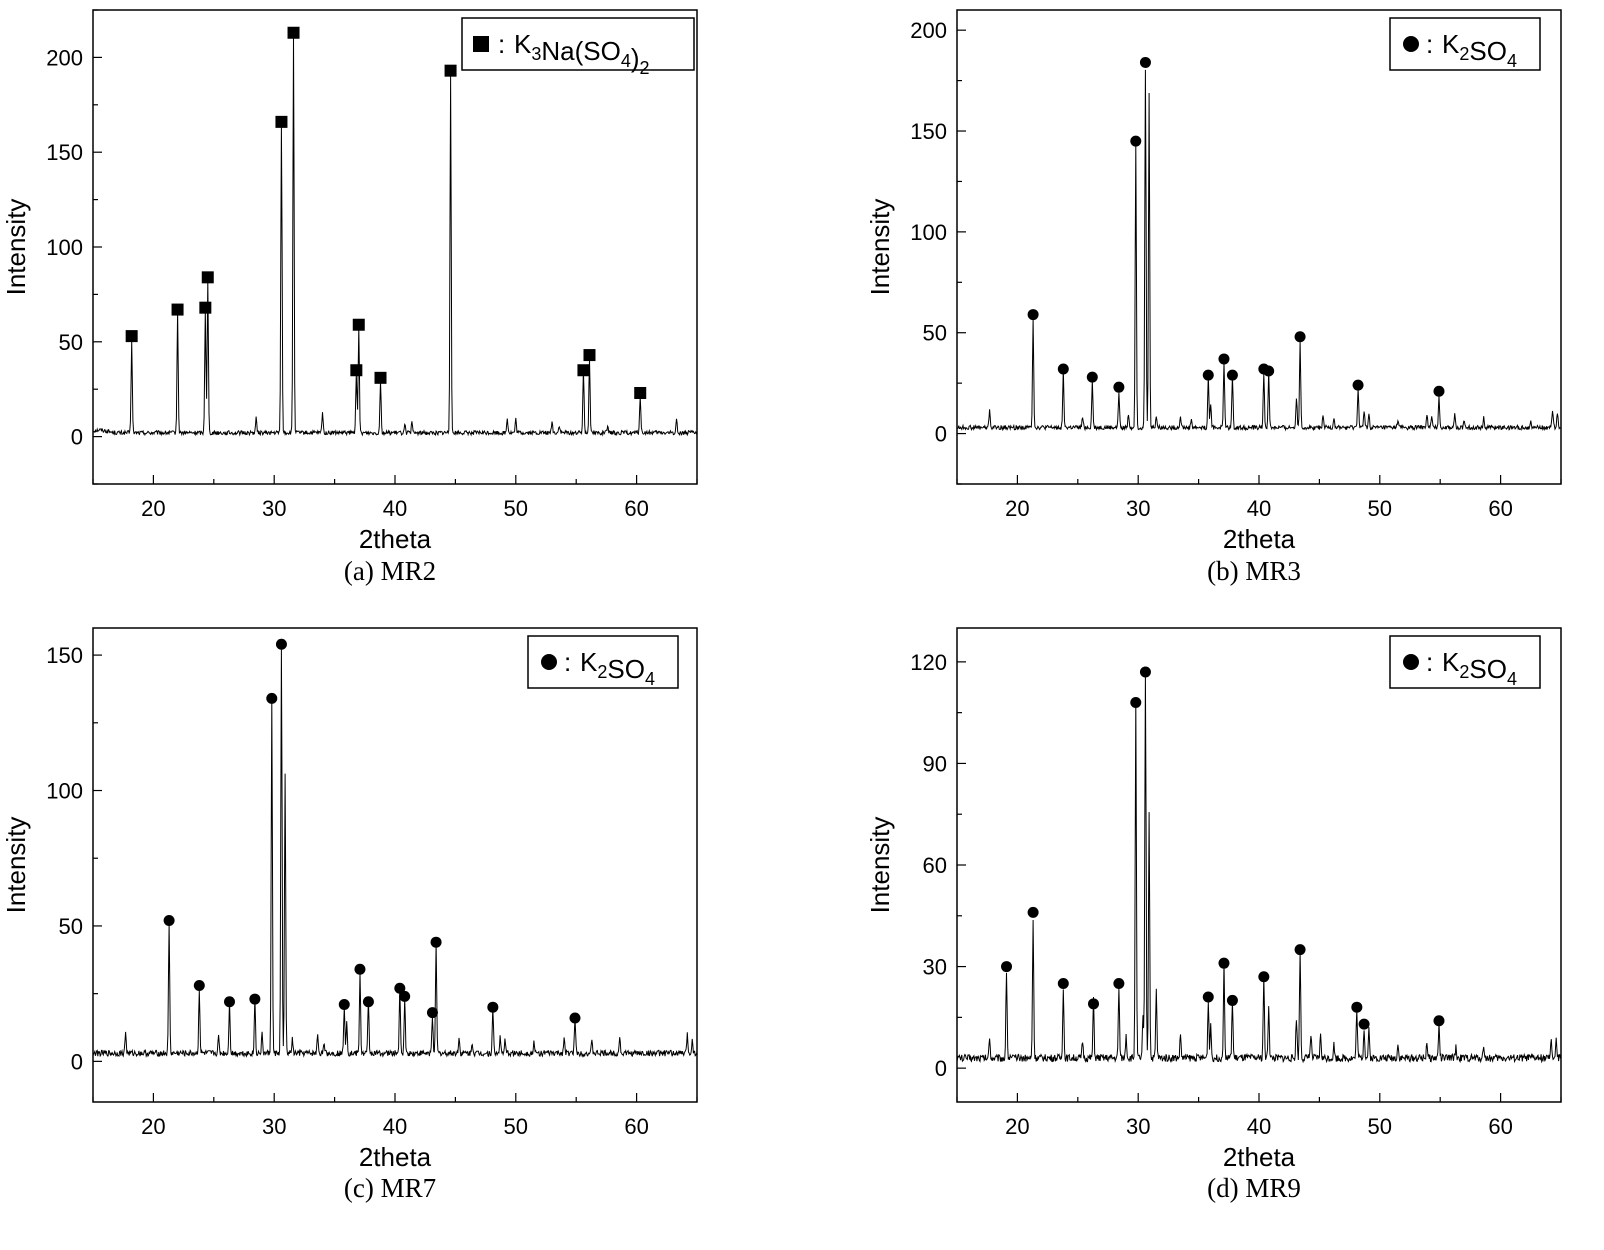 This screenshot has width=1604, height=1250. Describe the element at coordinates (1254, 1188) in the screenshot. I see `panel-caption: (d) MR9` at that location.